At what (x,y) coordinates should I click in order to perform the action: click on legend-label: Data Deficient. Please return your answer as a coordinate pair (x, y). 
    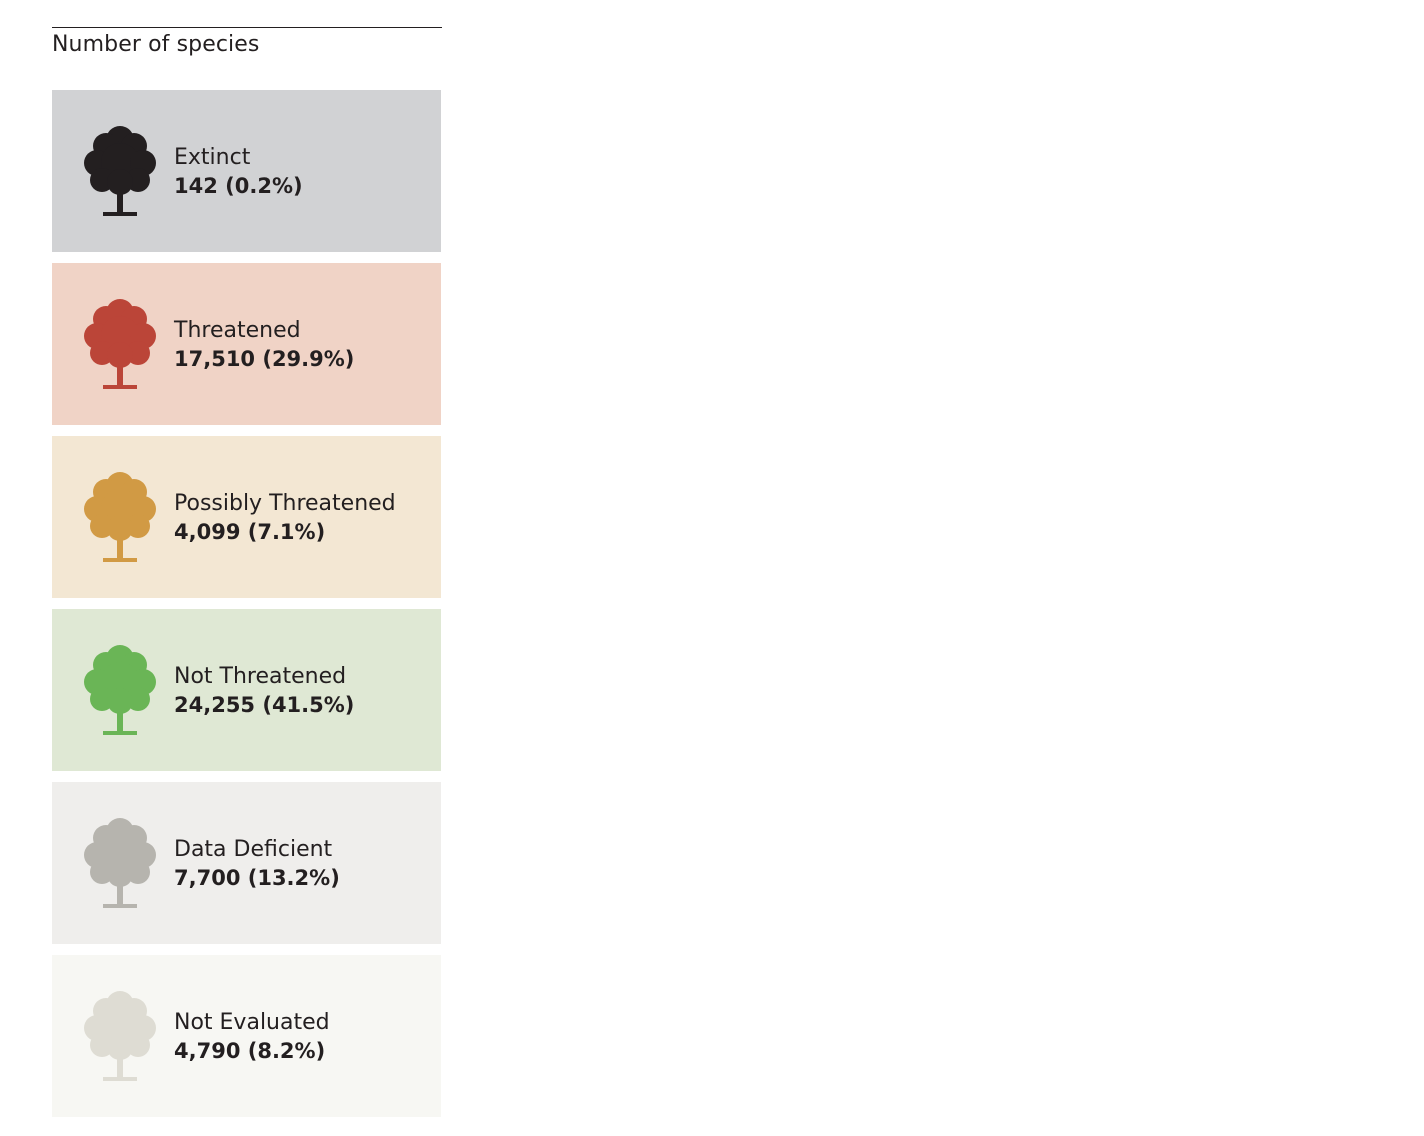
    Looking at the image, I should click on (253, 849).